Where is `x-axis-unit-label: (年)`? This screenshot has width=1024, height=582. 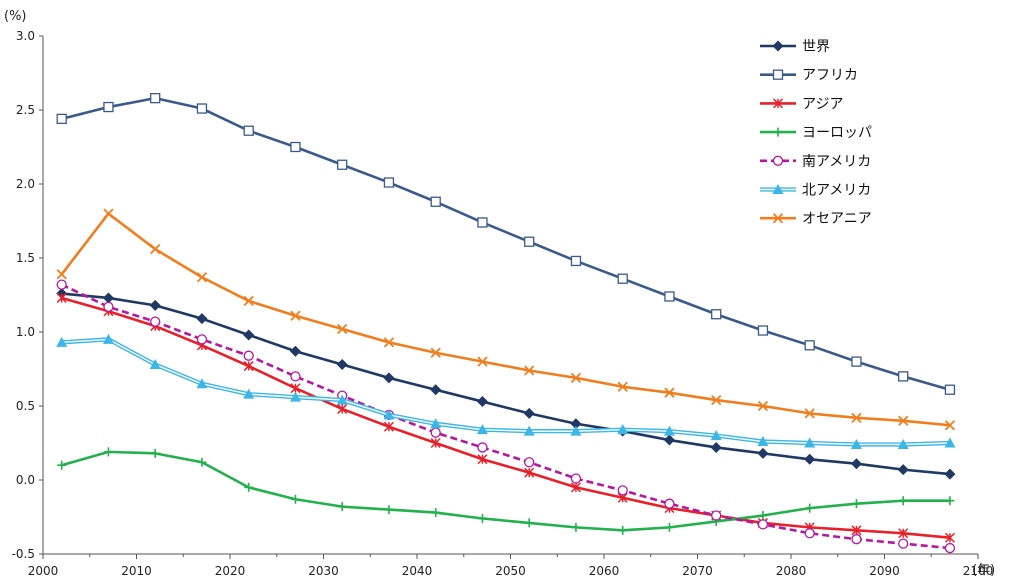 x-axis-unit-label: (年) is located at coordinates (983, 570).